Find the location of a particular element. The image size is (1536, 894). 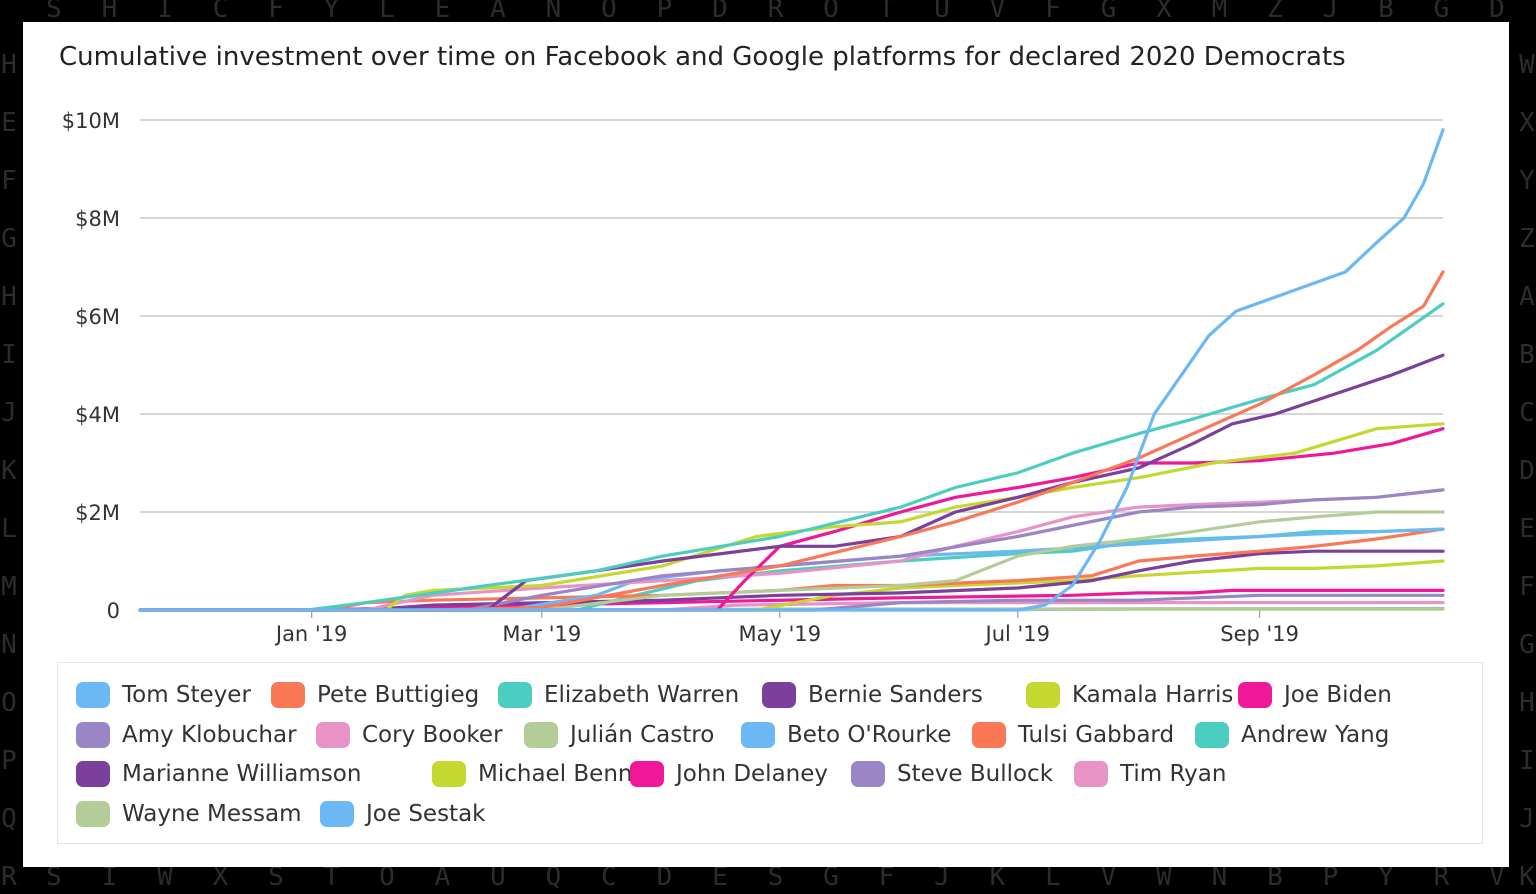

legend-item: Elizabeth Warren is located at coordinates (618, 695).